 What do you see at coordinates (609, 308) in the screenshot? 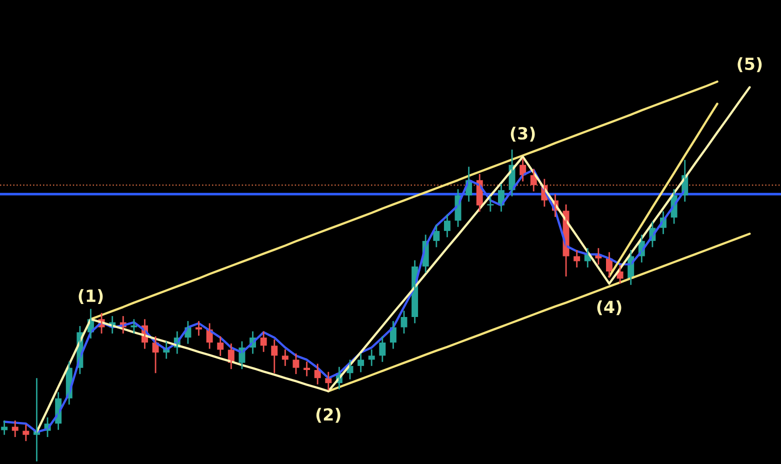
I see `annotation: (4)` at bounding box center [609, 308].